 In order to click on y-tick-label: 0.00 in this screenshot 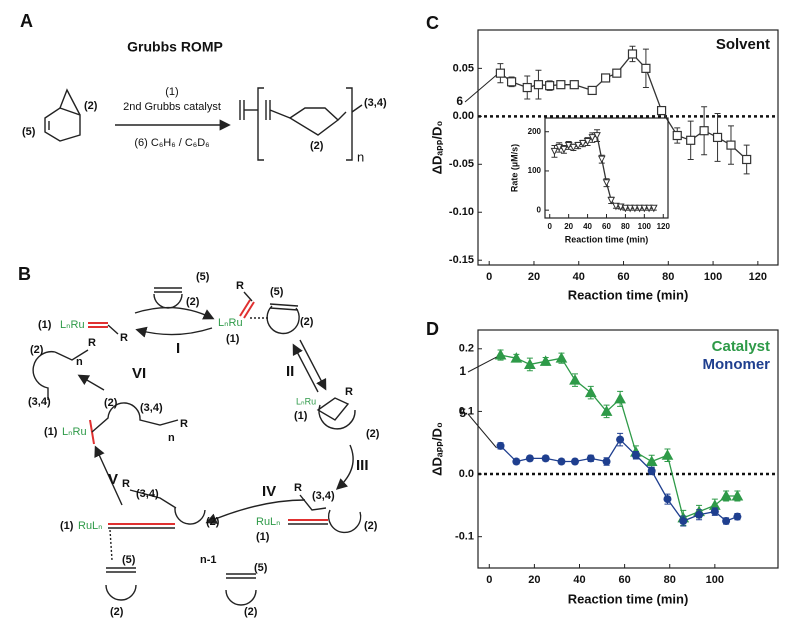, I will do `click(463, 116)`.